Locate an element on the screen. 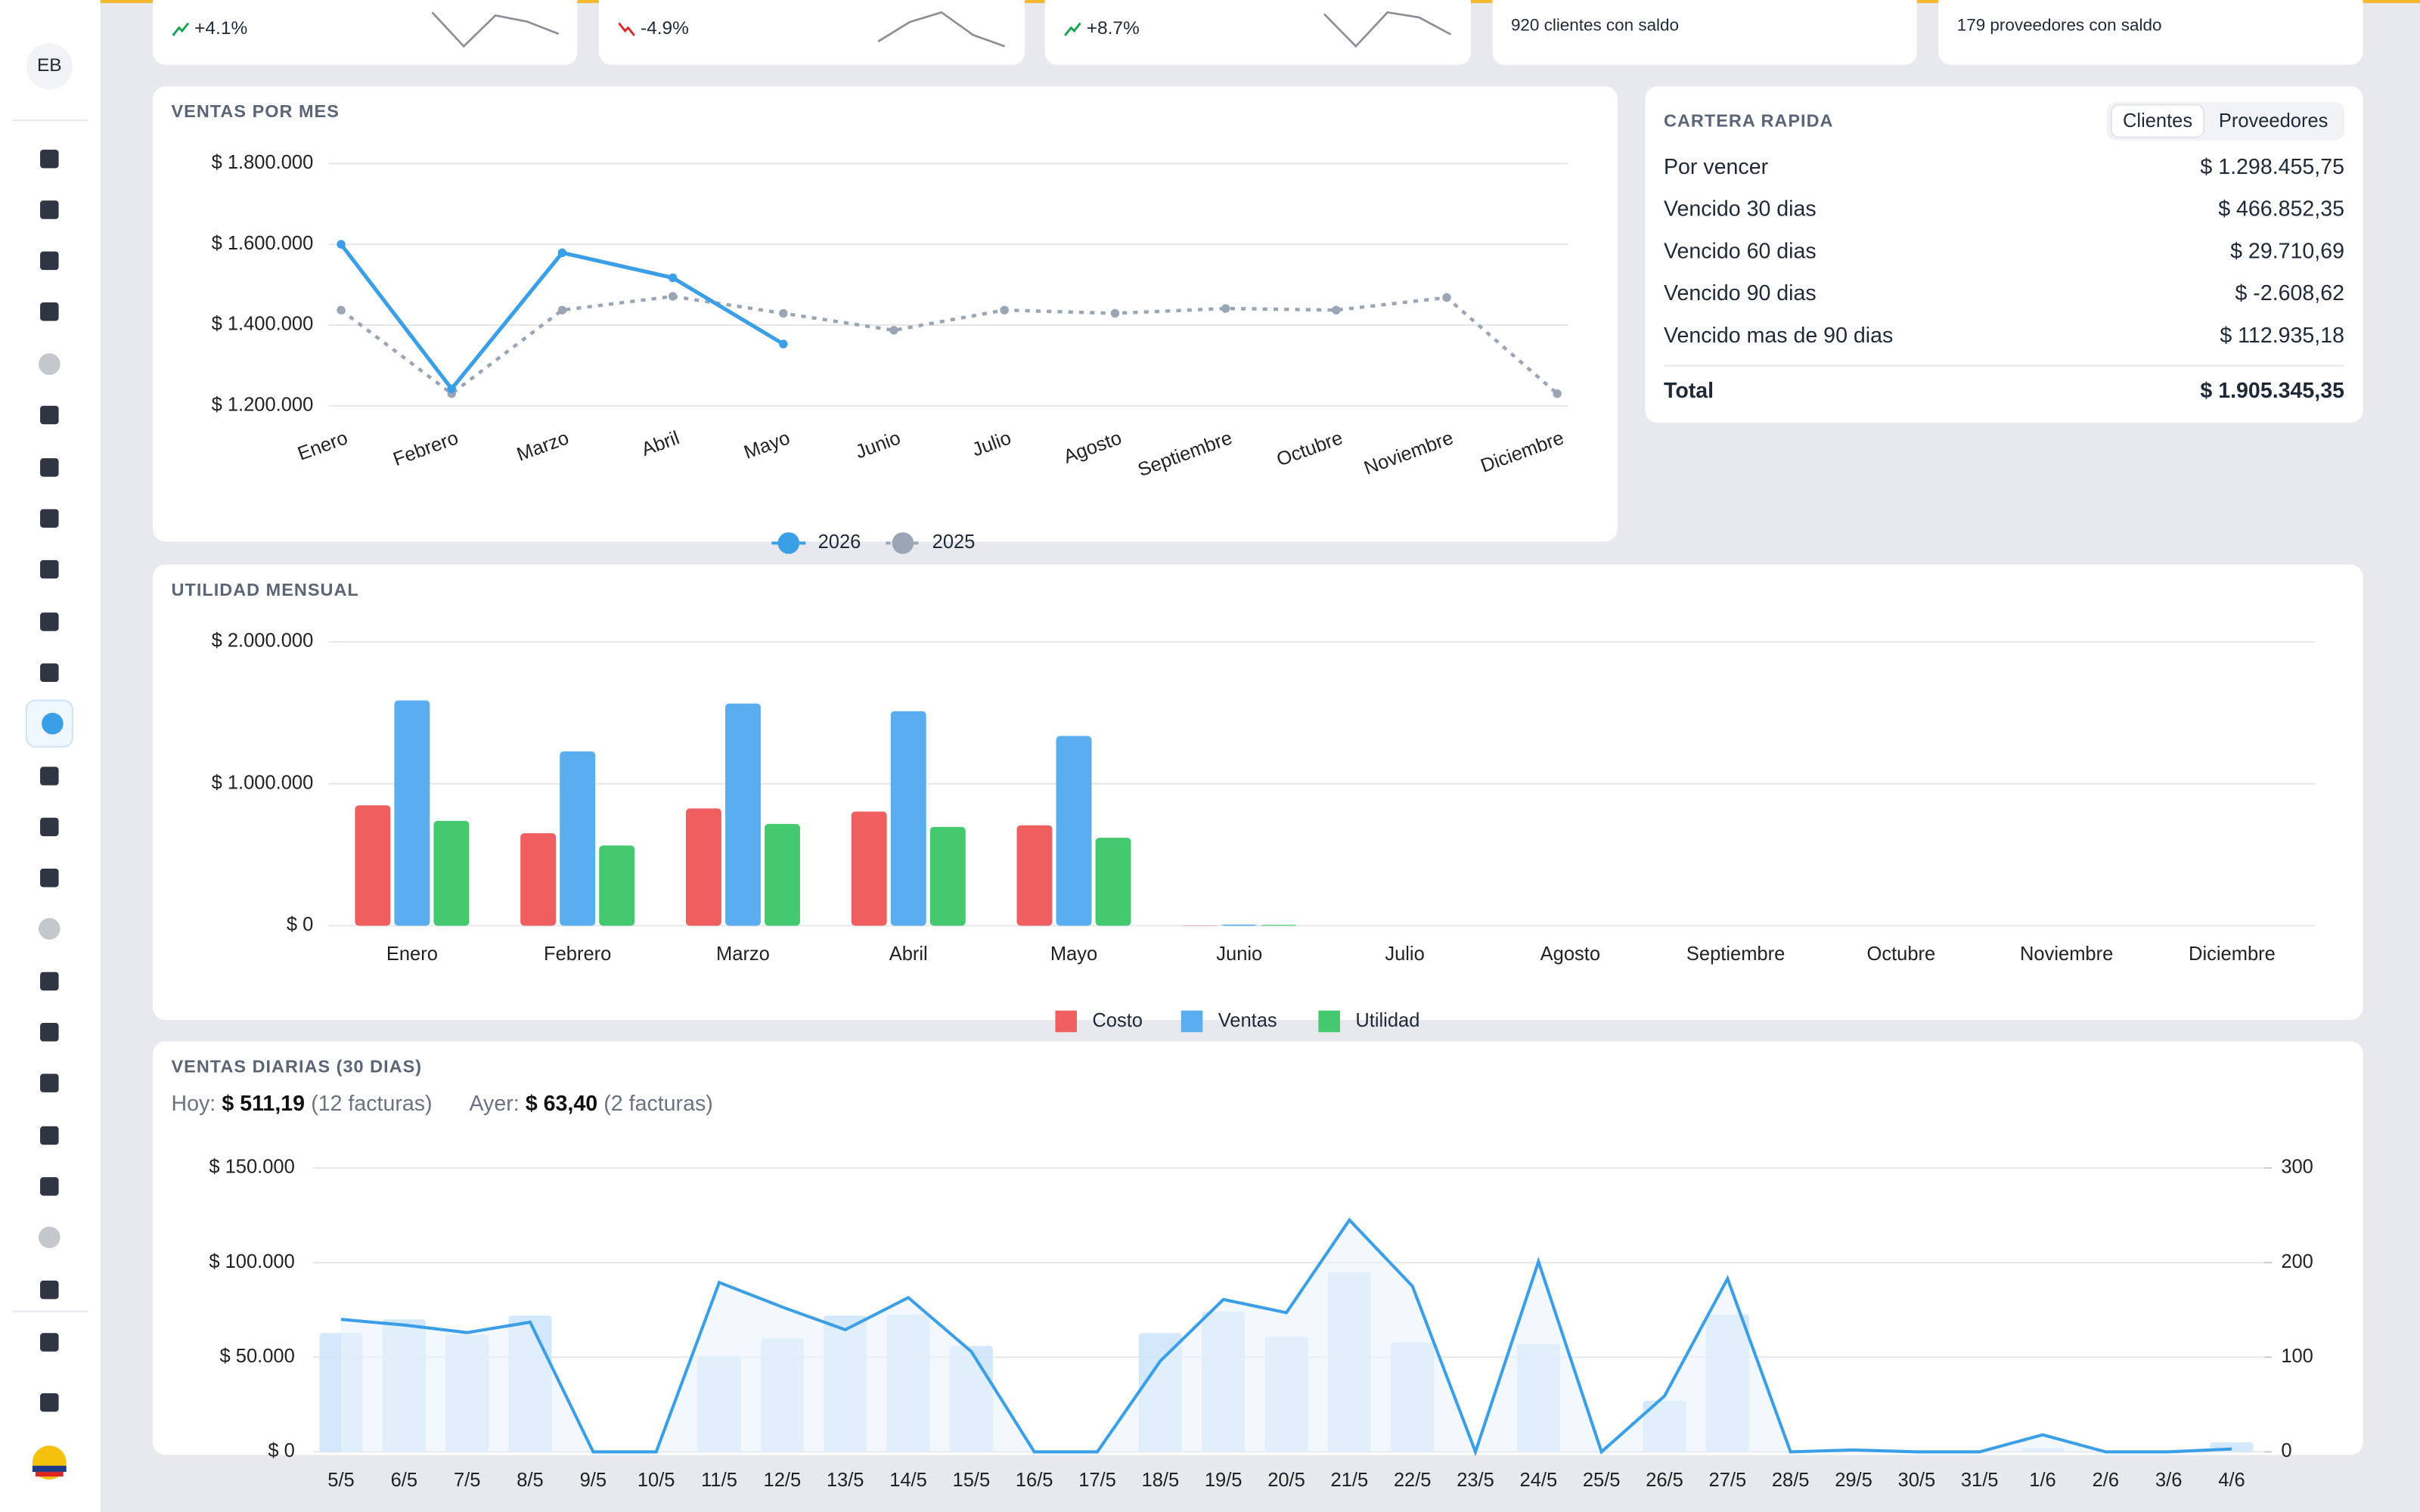  y2-tick-label: 300 is located at coordinates (2297, 1167).